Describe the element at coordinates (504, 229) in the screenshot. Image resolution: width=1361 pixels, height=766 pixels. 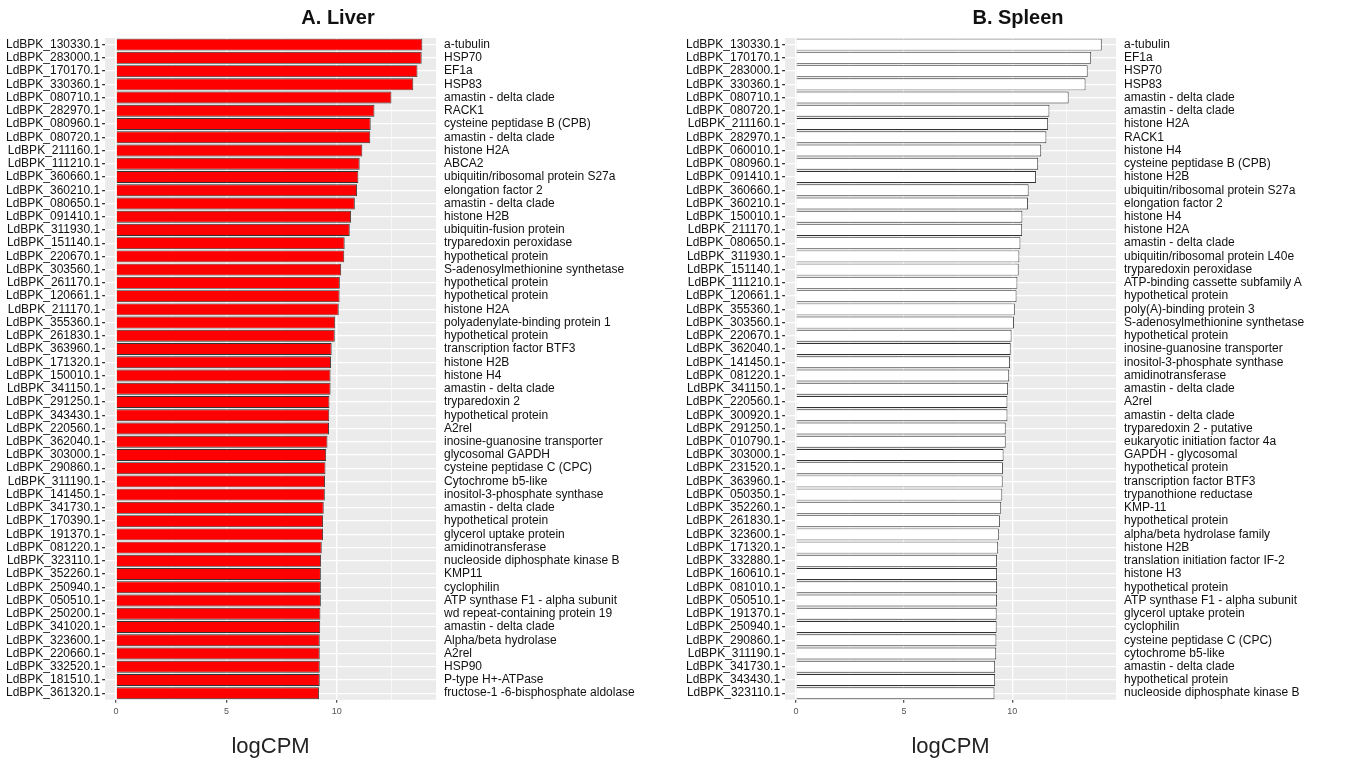
I see `y2-tick-label: ubiquitin-fusion protein` at that location.